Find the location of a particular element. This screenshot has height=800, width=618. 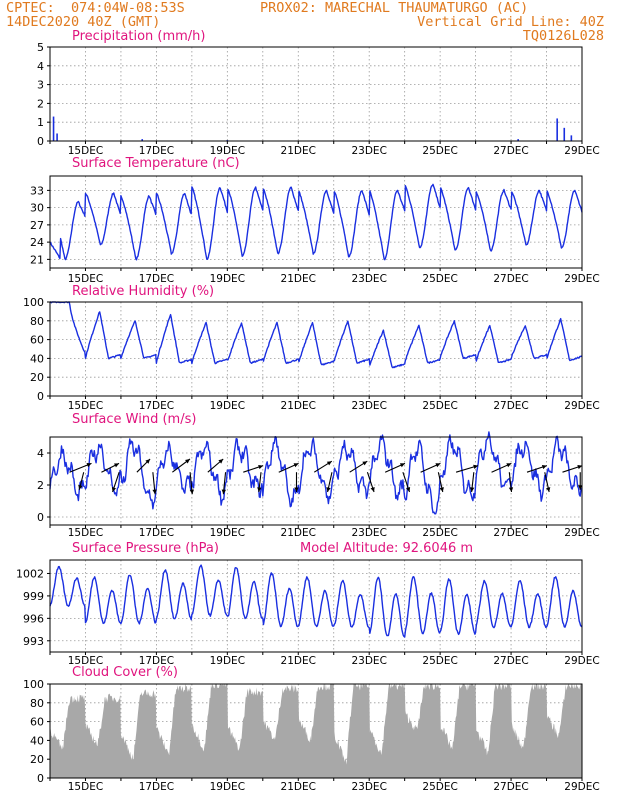

header-model-id: TQ0126L028 is located at coordinates (563, 36).